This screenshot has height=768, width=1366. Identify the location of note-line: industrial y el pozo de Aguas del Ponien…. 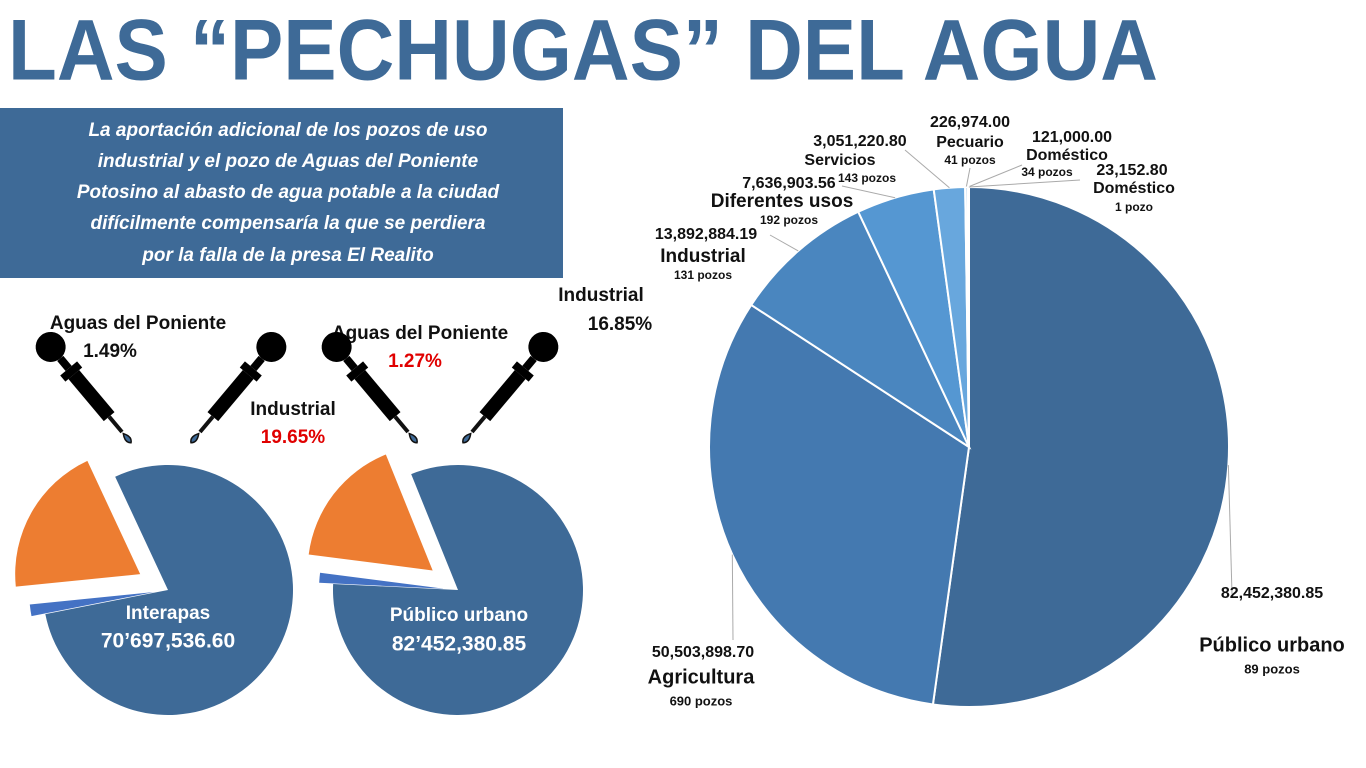
(288, 161).